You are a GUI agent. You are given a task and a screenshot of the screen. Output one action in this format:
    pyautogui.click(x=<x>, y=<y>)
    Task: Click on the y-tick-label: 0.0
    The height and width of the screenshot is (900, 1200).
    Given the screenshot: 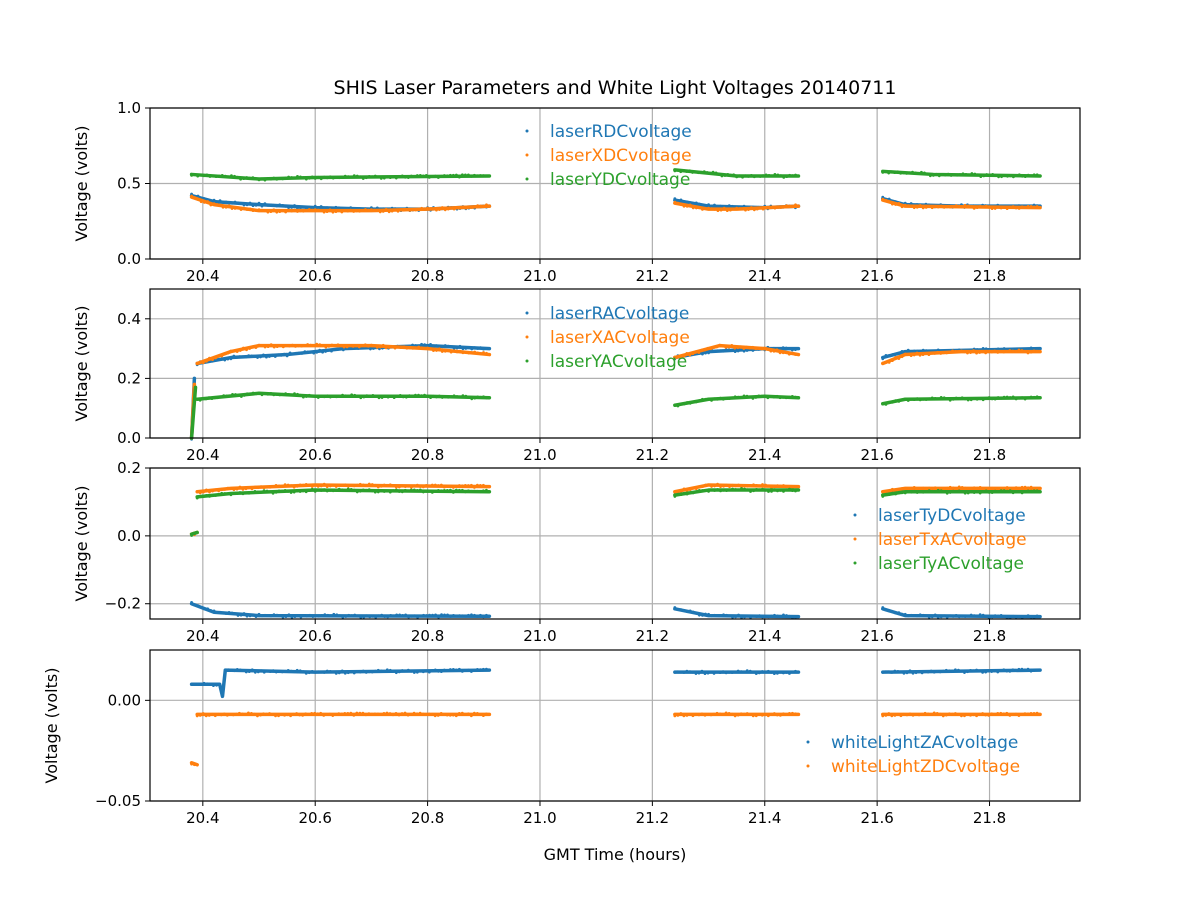 What is the action you would take?
    pyautogui.click(x=129, y=259)
    